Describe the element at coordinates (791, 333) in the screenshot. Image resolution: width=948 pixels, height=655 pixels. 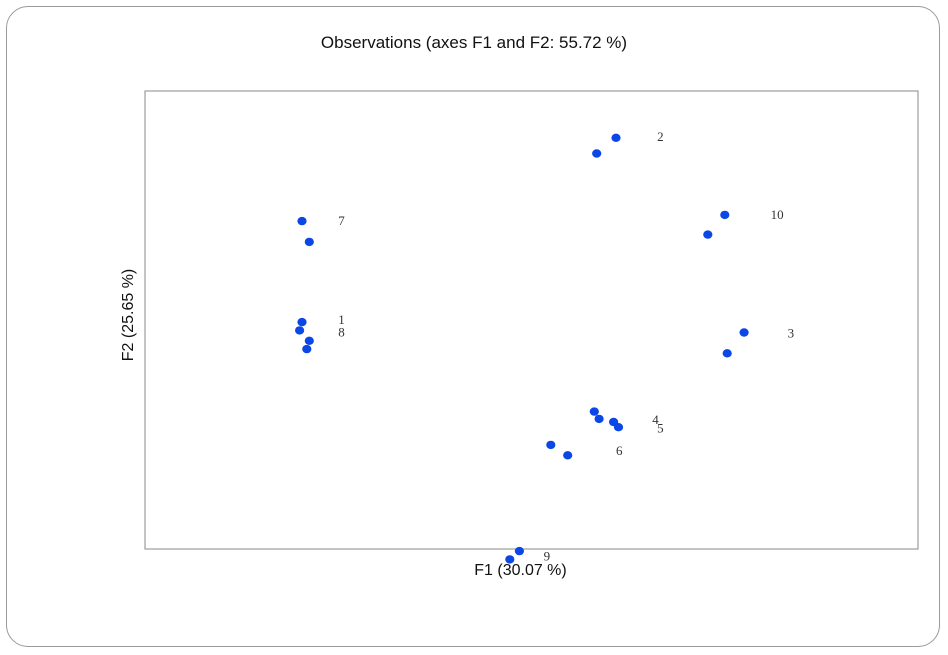
I see `point-label: 3` at that location.